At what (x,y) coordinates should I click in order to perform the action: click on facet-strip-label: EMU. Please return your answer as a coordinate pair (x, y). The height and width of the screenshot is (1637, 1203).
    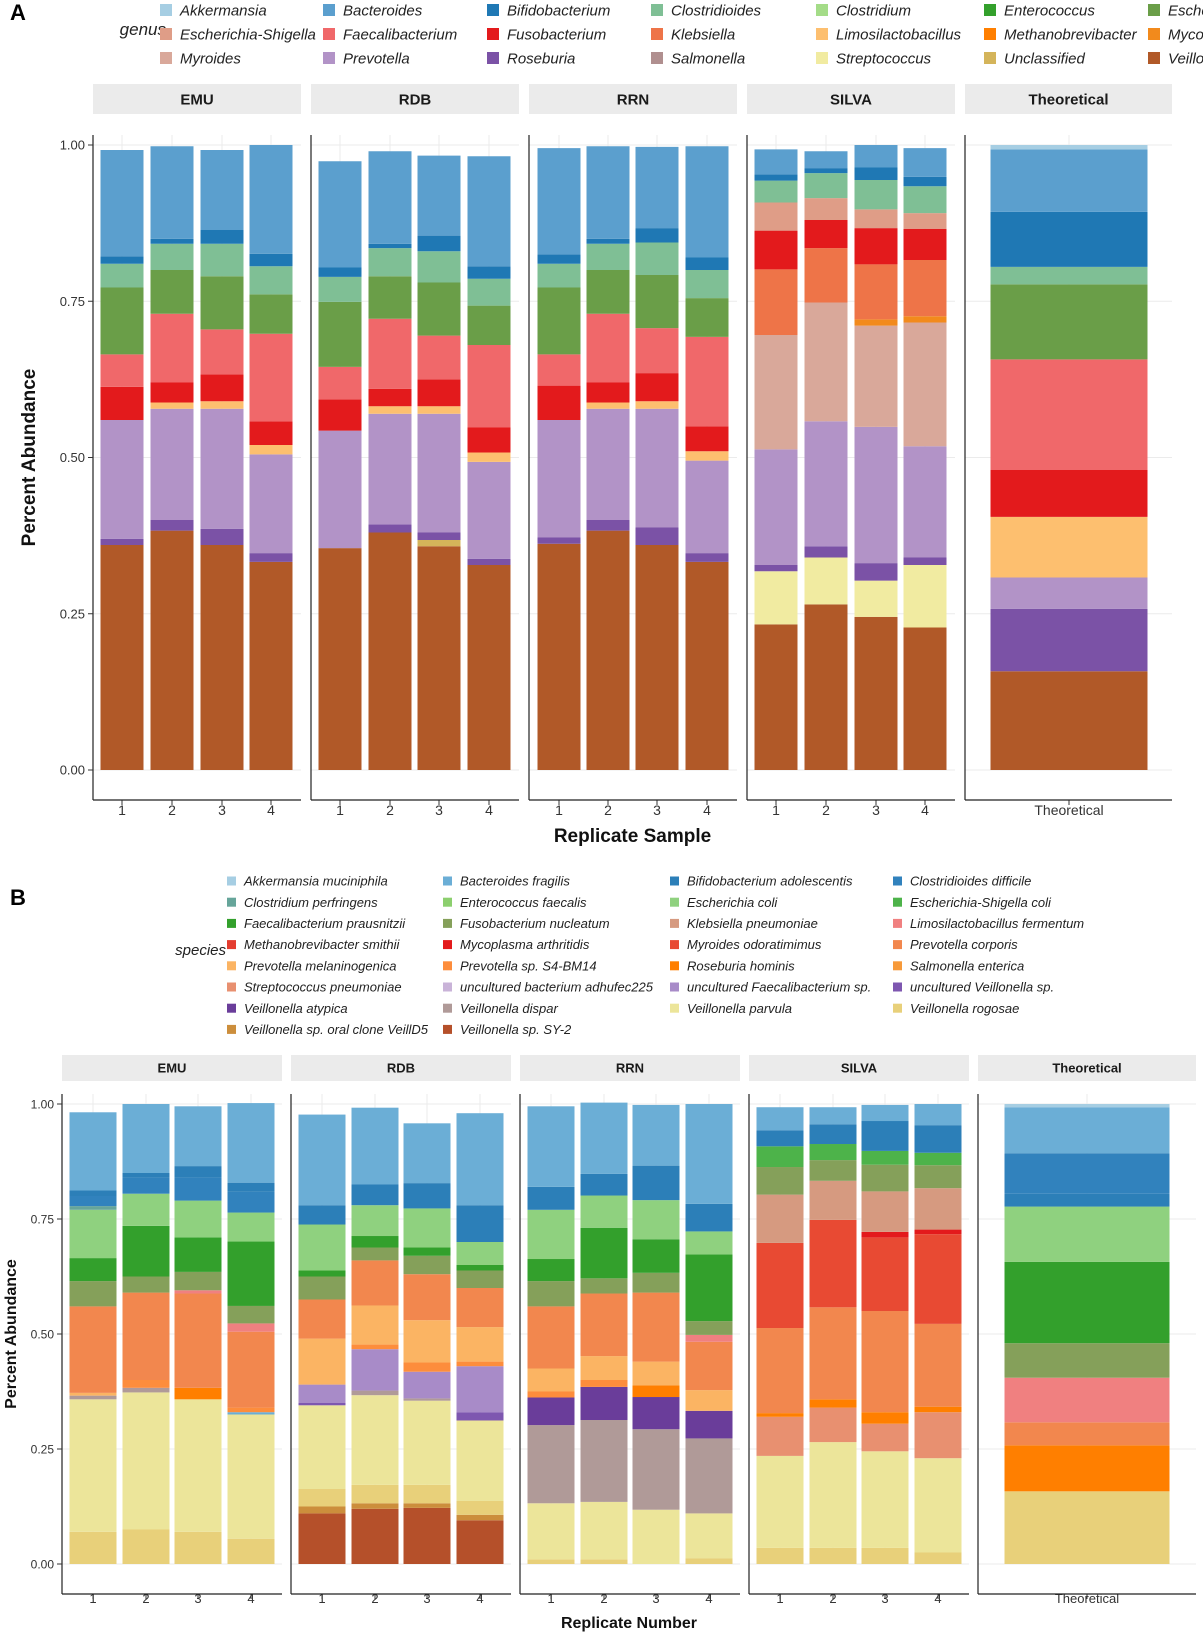
    Looking at the image, I should click on (172, 1068).